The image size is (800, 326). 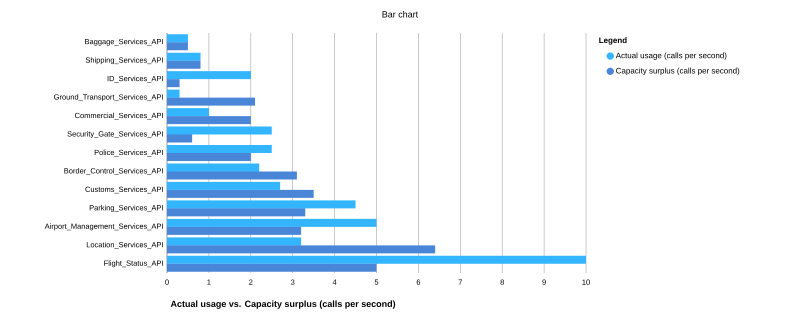 I want to click on chart-title: Bar chart, so click(x=400, y=14).